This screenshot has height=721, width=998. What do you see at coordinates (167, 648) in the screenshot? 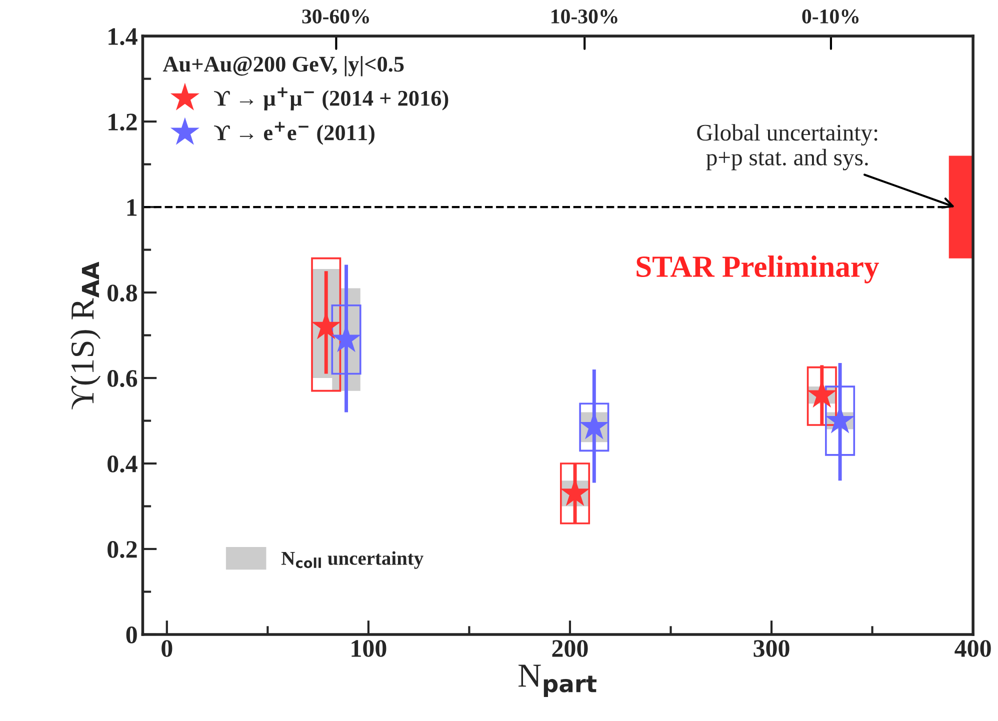
I see `x-tick-label: 0` at bounding box center [167, 648].